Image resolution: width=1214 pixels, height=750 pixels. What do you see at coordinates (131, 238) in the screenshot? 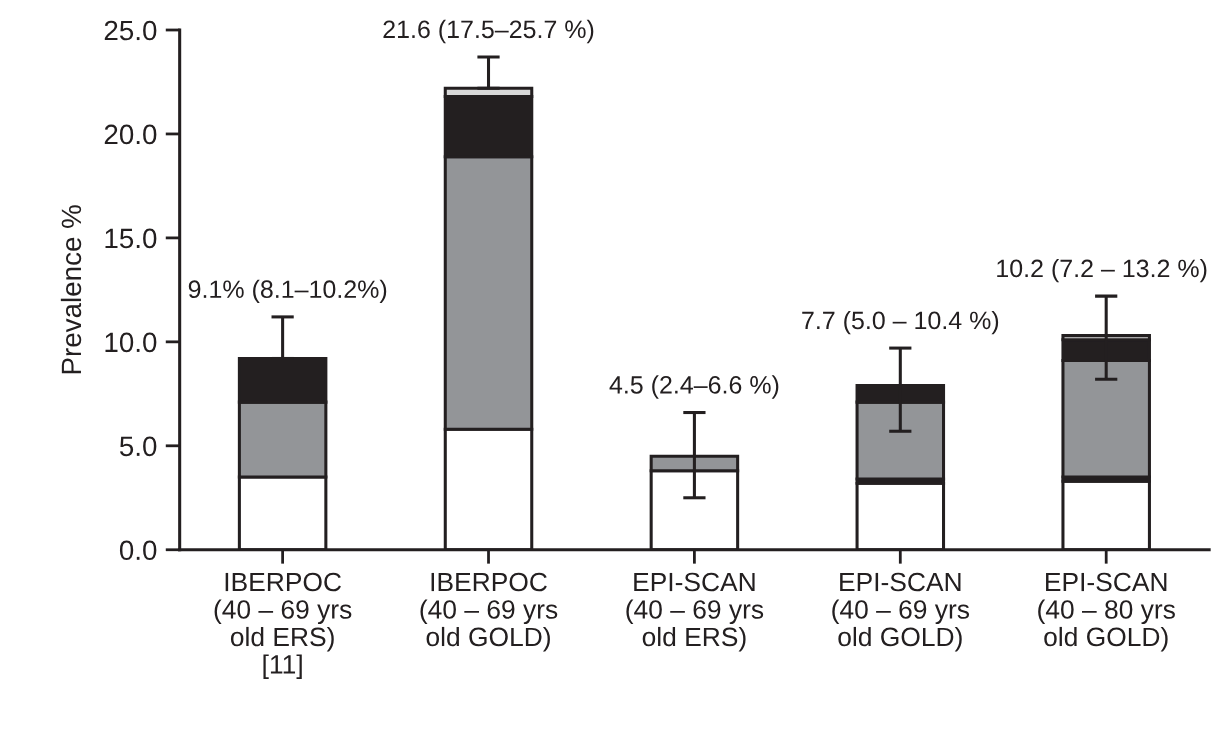
I see `y-tick-label: 15.0` at bounding box center [131, 238].